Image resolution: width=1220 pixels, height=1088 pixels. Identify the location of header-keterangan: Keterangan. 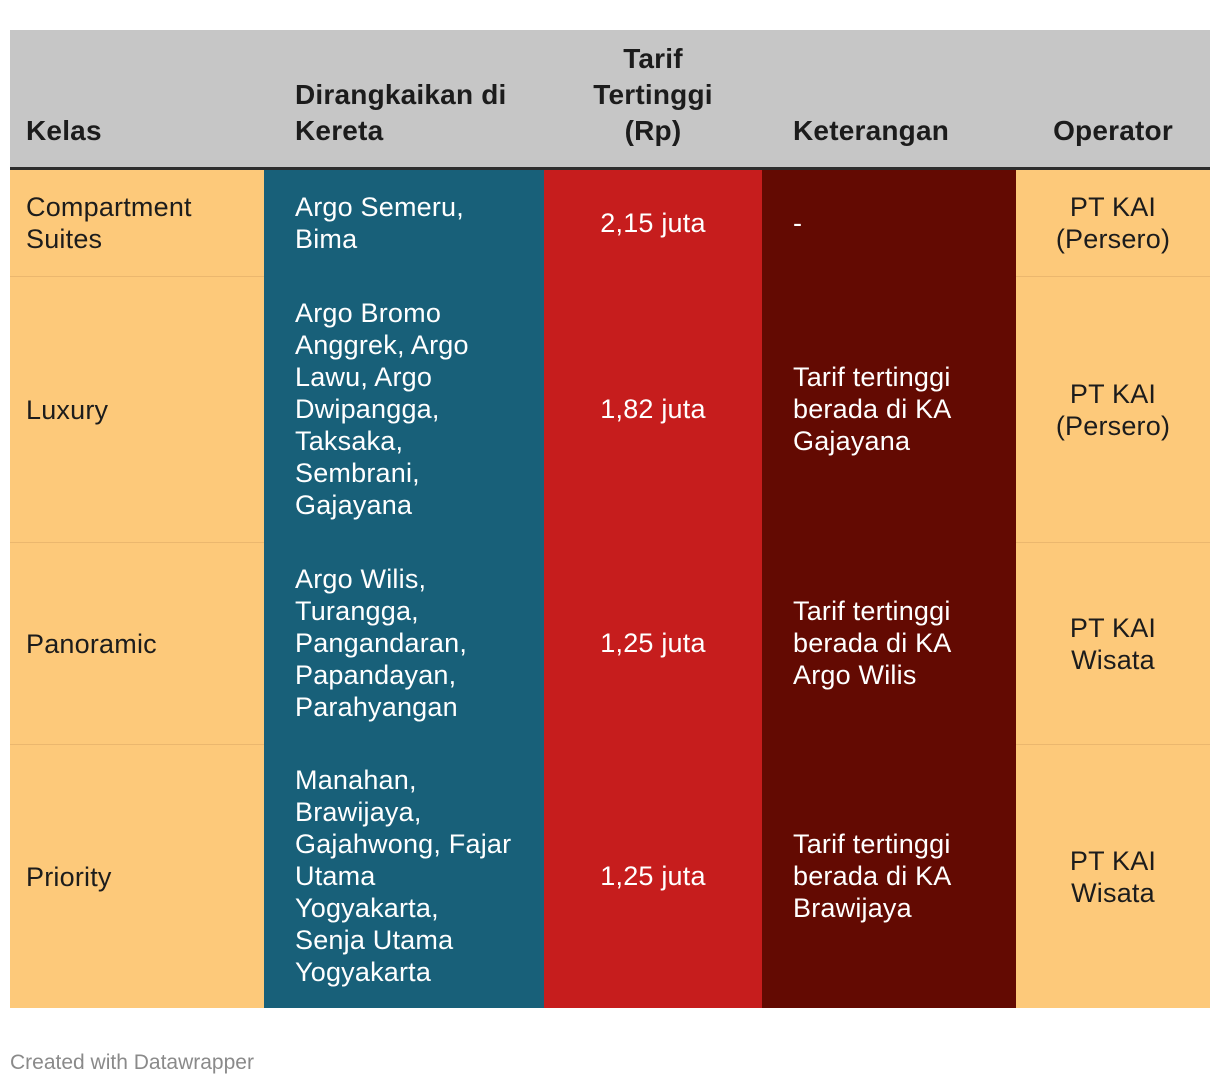
(889, 100).